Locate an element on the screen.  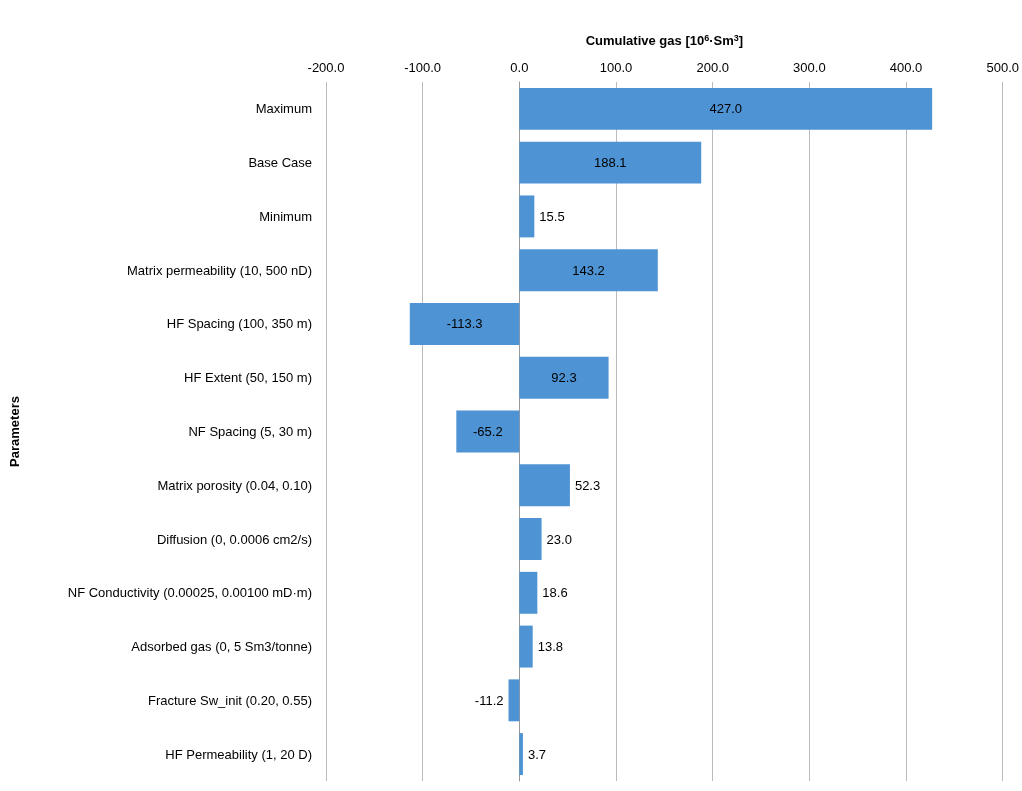
y-tick-label: Adsorbed gas (0, 5 Sm3/tonne) is located at coordinates (221, 647).